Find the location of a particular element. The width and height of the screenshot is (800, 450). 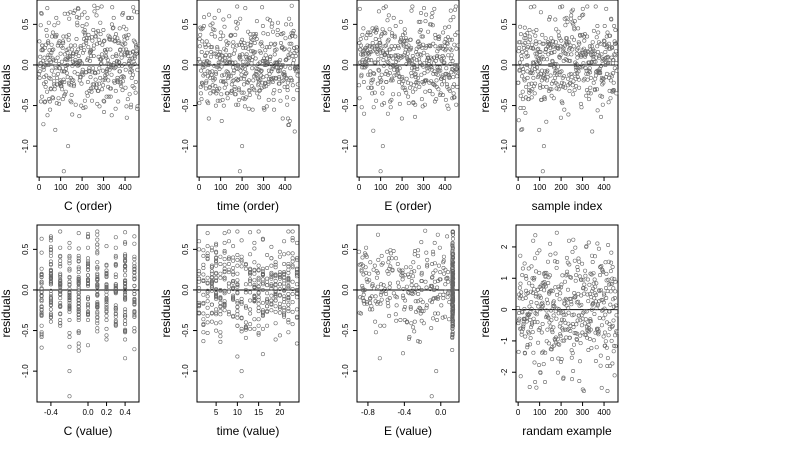

plot-frame is located at coordinates (248, 89).